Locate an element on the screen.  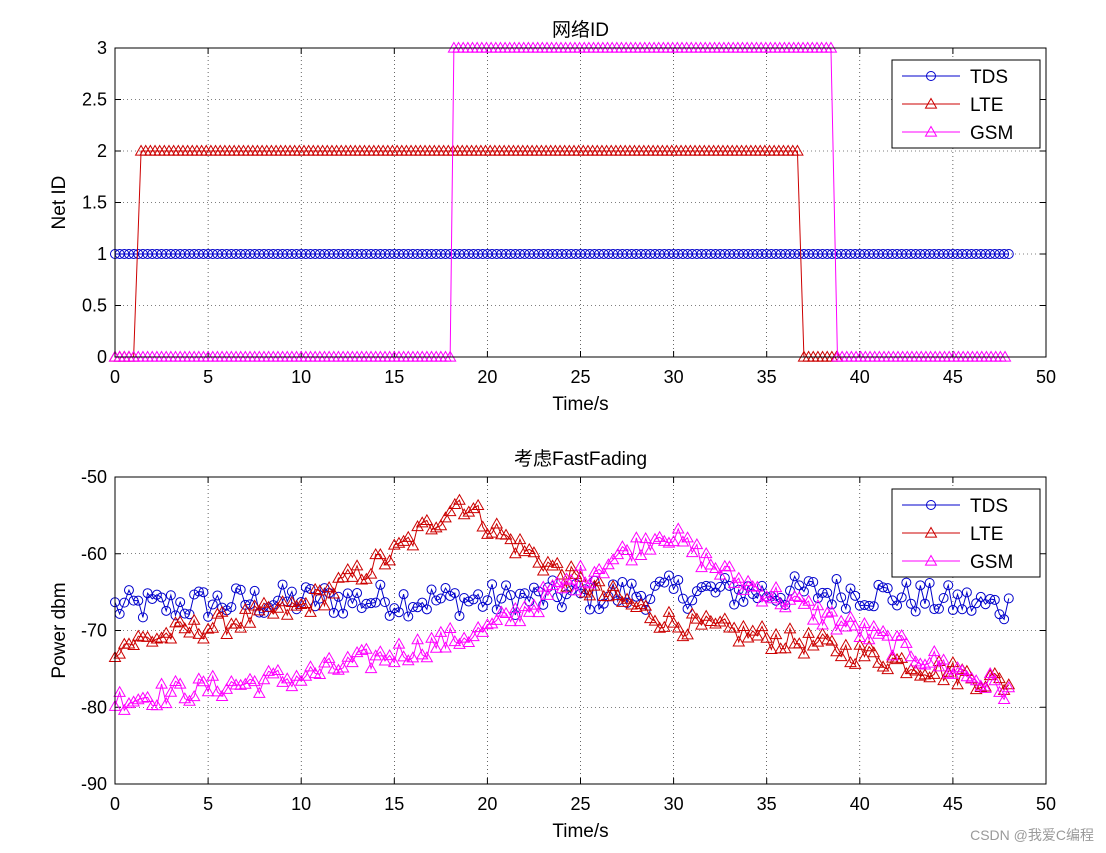
x-tick-label: 45 is located at coordinates (953, 377).